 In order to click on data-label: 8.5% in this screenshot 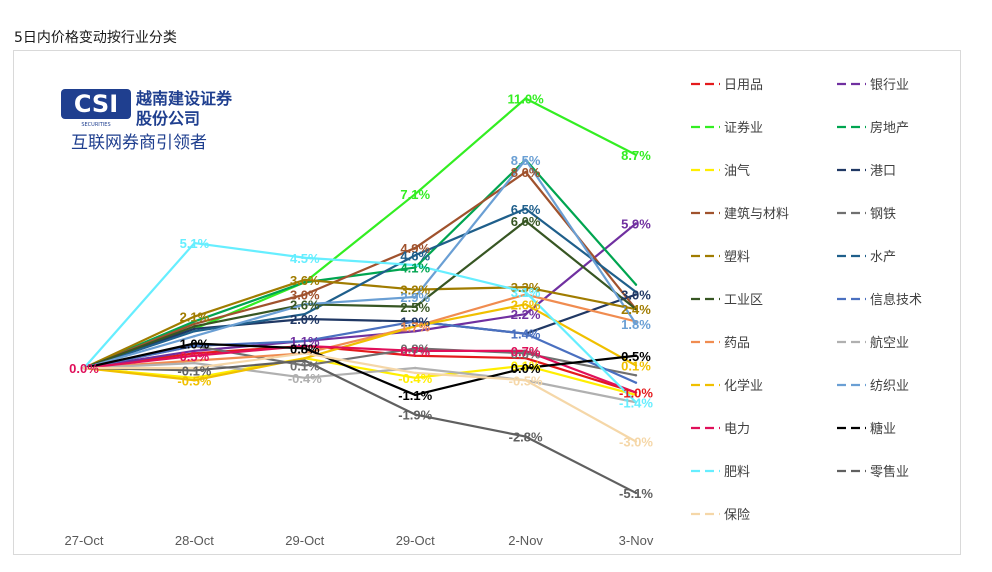, I will do `click(526, 160)`.